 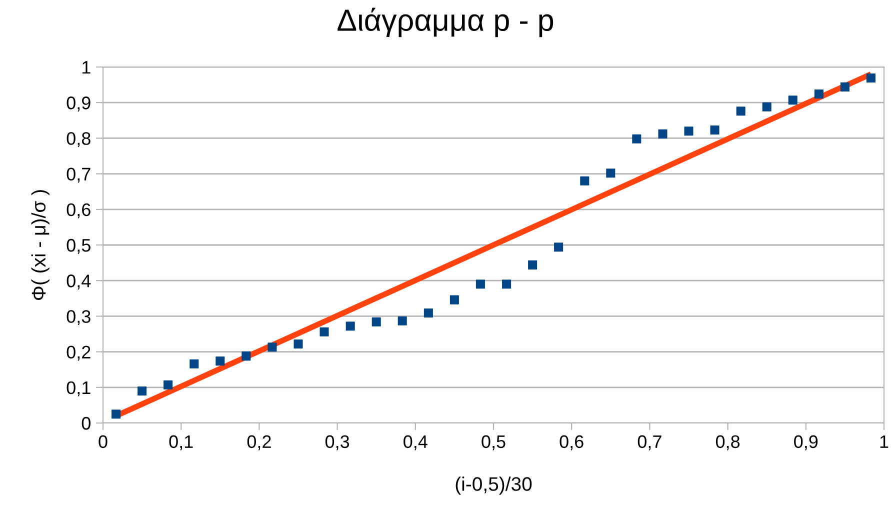 What do you see at coordinates (572, 442) in the screenshot?
I see `x-tick-label: 0,6` at bounding box center [572, 442].